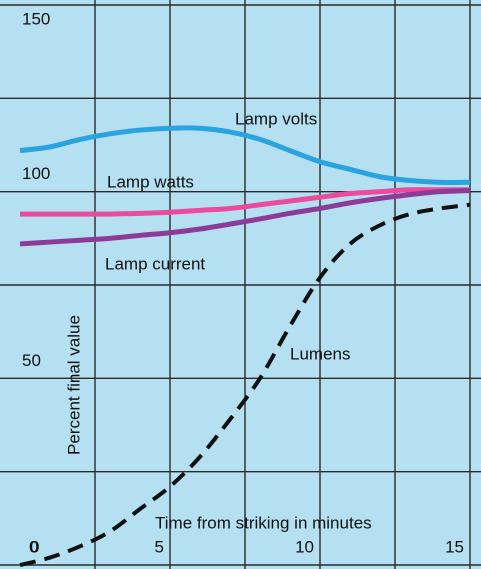  I want to click on y-tick-label: 0, so click(34, 546).